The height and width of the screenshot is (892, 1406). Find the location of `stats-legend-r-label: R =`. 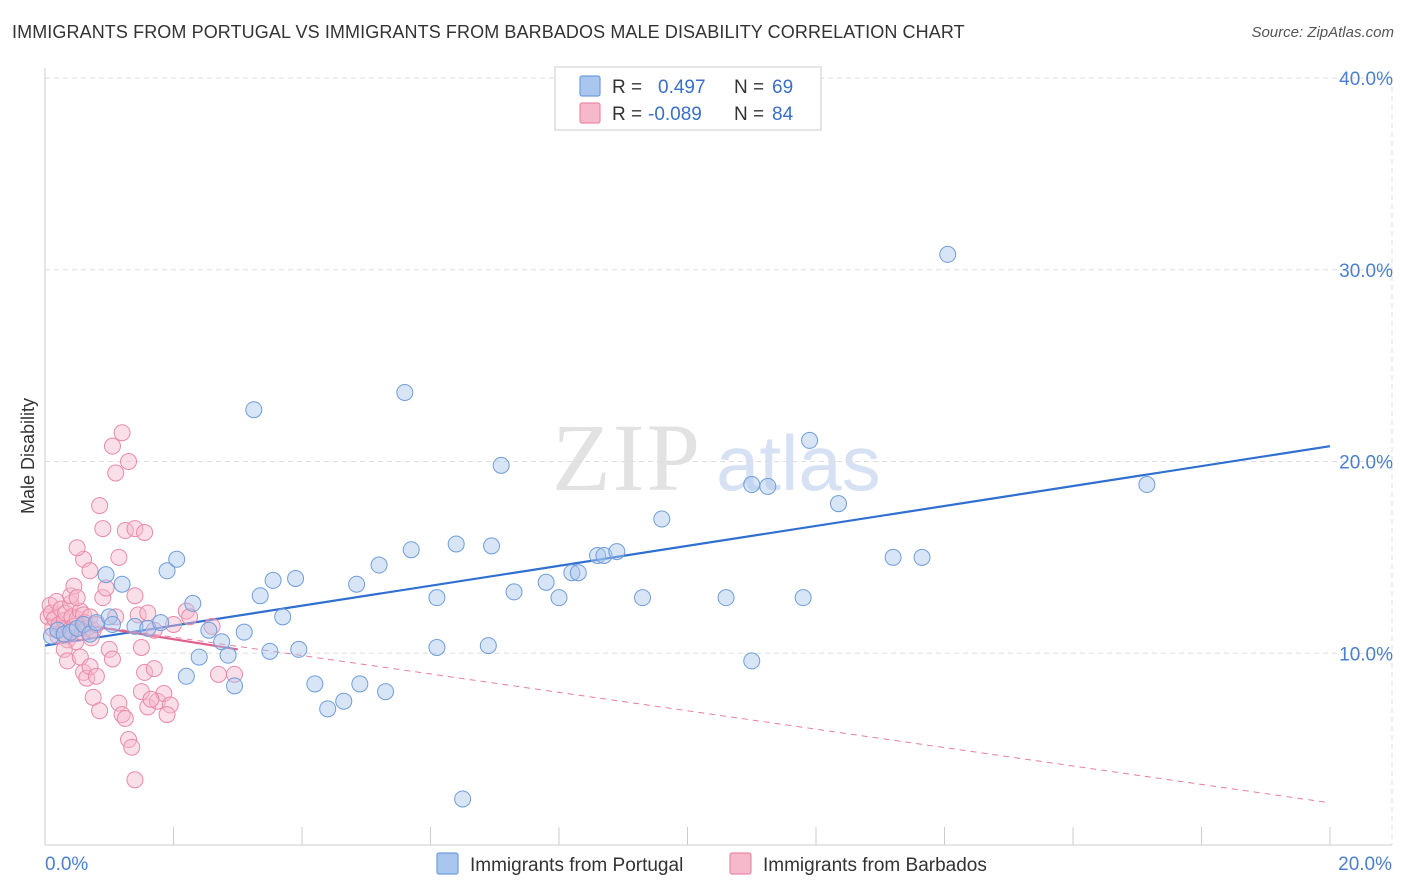

stats-legend-r-label: R = is located at coordinates (627, 87).